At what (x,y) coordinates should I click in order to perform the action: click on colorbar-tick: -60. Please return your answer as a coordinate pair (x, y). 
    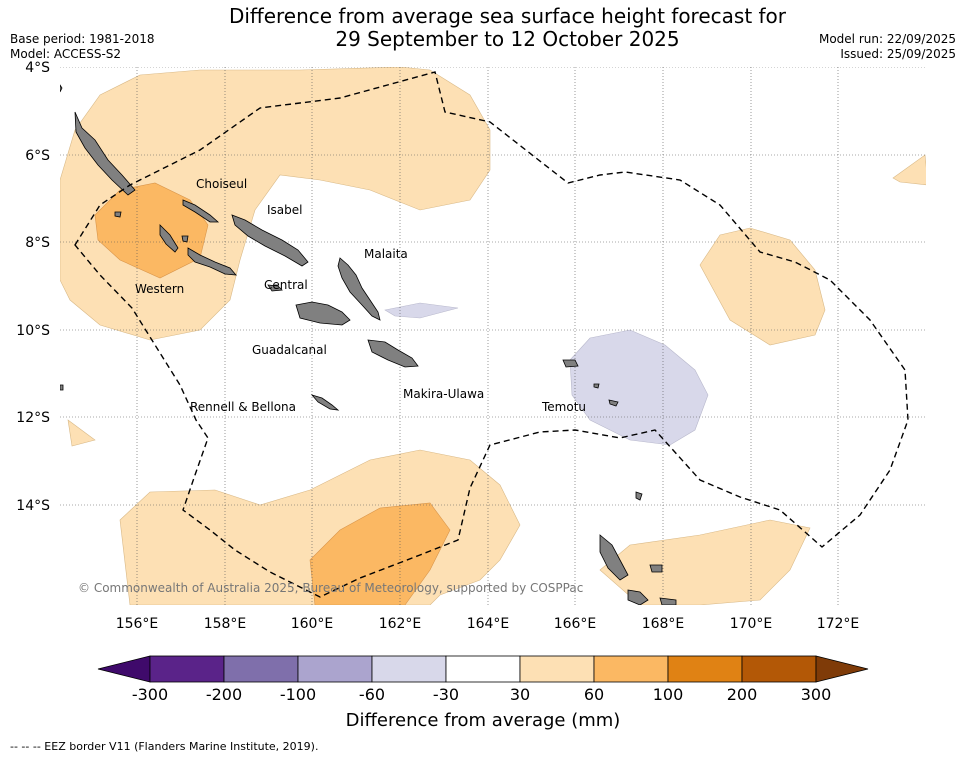
    Looking at the image, I should click on (372, 694).